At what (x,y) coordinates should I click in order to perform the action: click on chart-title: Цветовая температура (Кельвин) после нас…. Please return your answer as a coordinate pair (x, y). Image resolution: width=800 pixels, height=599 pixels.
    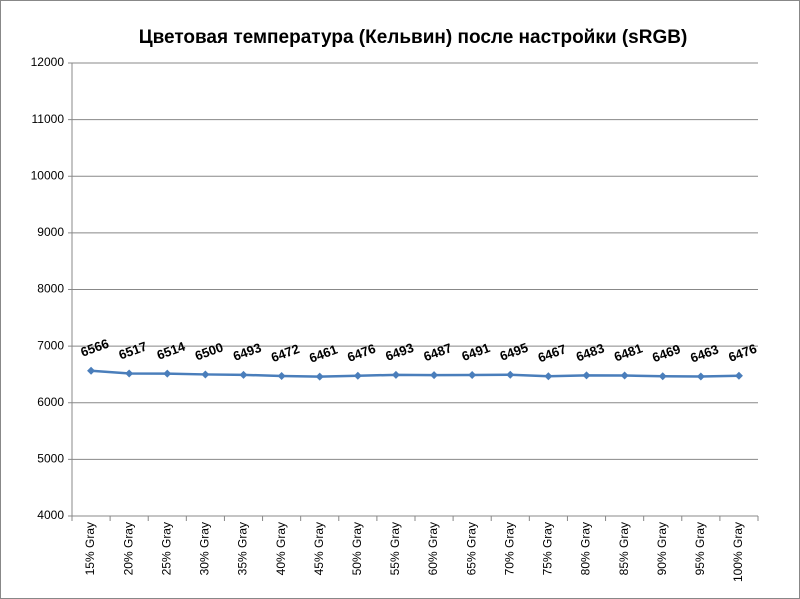
    Looking at the image, I should click on (413, 37).